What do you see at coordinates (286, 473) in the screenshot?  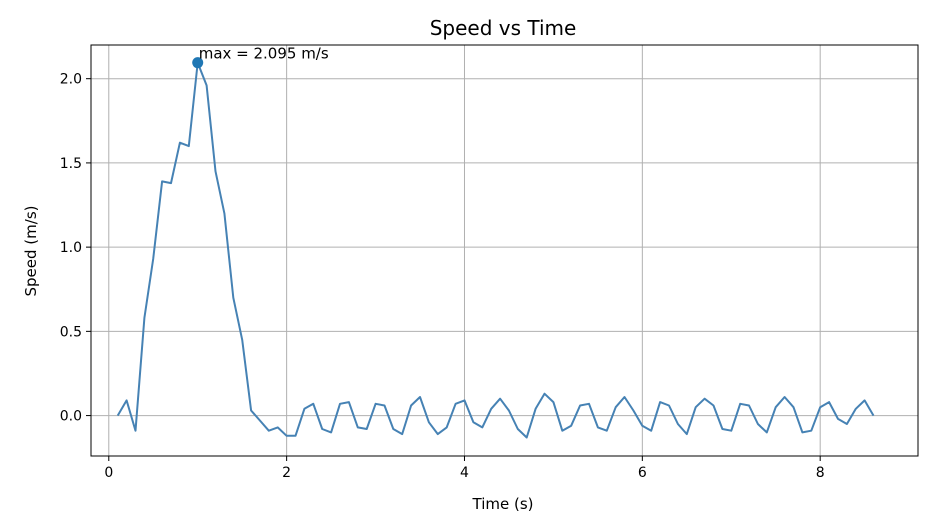 I see `x-tick-label: 2` at bounding box center [286, 473].